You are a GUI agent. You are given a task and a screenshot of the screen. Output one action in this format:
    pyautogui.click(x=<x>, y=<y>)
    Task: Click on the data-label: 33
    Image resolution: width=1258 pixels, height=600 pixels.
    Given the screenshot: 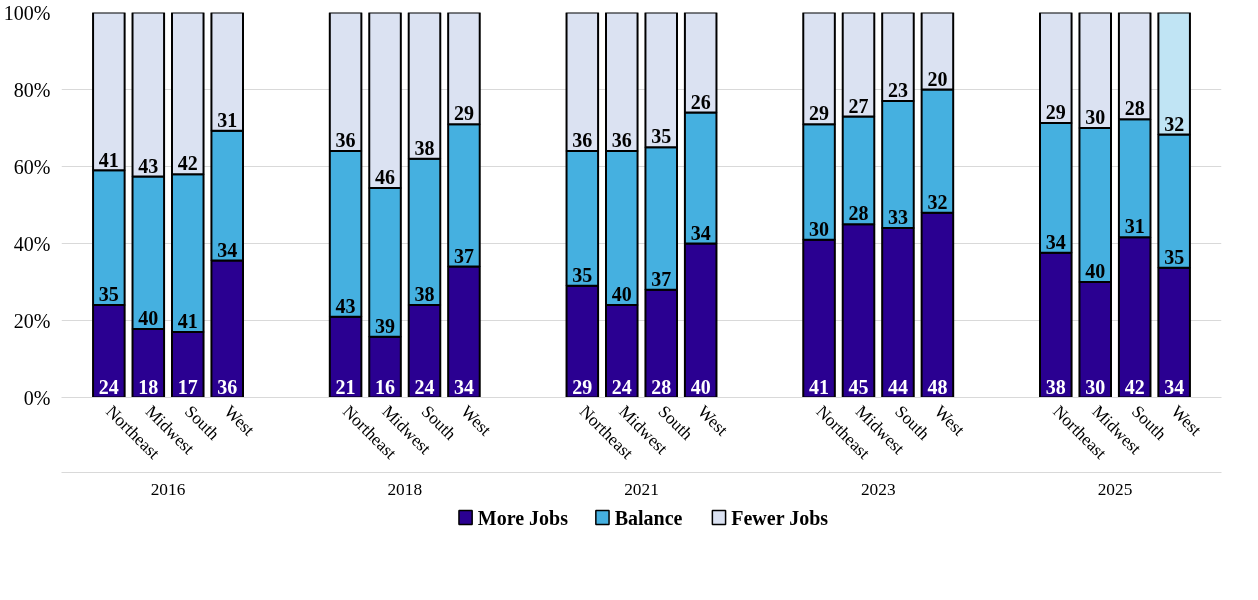 What is the action you would take?
    pyautogui.click(x=897, y=217)
    